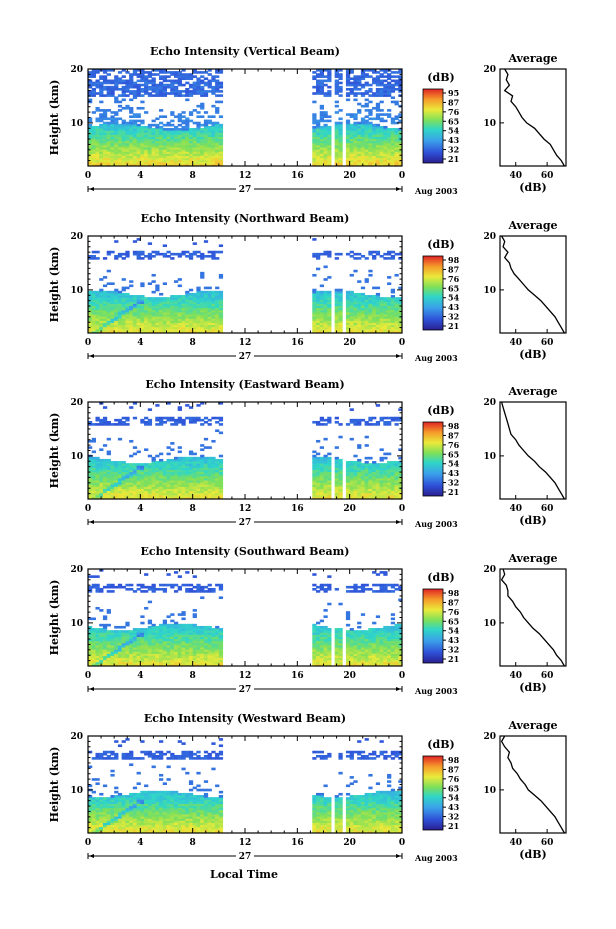  What do you see at coordinates (453, 483) in the screenshot?
I see `colorbar-tick-label: 32` at bounding box center [453, 483].